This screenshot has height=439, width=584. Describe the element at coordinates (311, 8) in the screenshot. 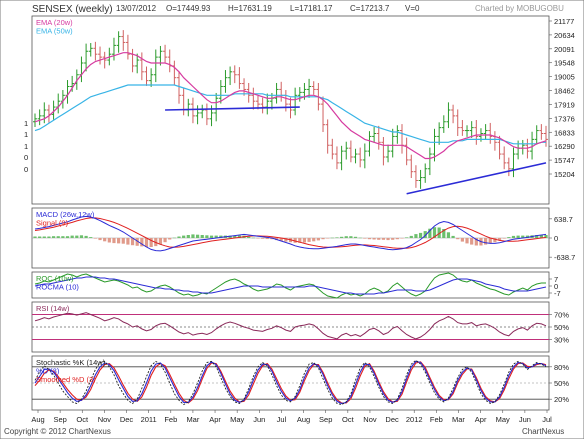

I see `header-low: L=17181.17` at that location.